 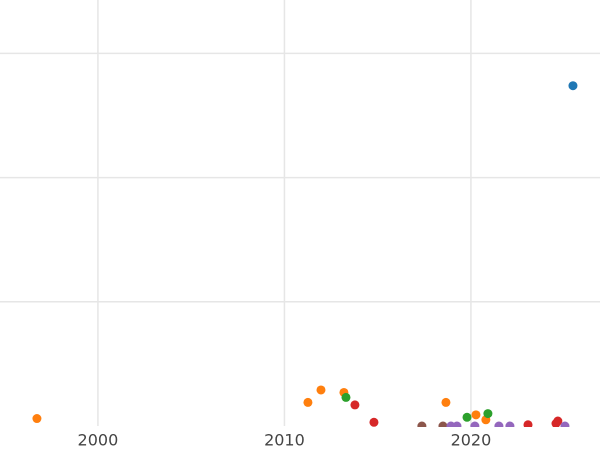 What do you see at coordinates (471, 440) in the screenshot?
I see `x-tick-label: 2020` at bounding box center [471, 440].